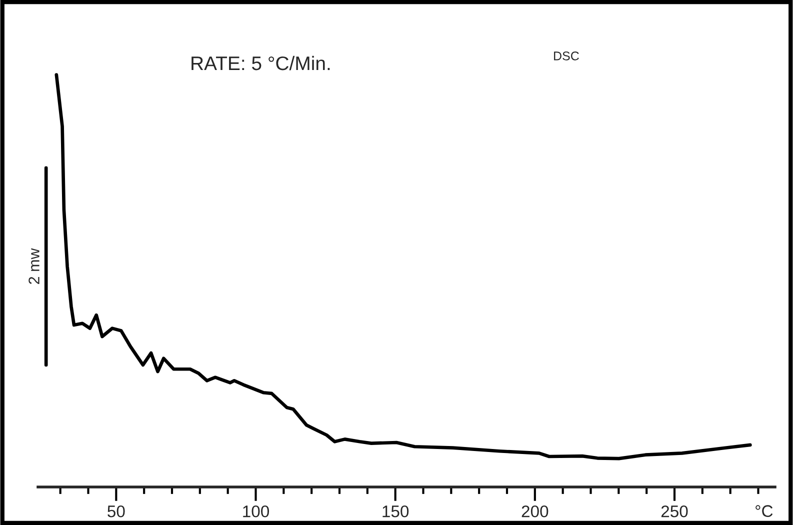  I want to click on x-tick-label: 50, so click(116, 511).